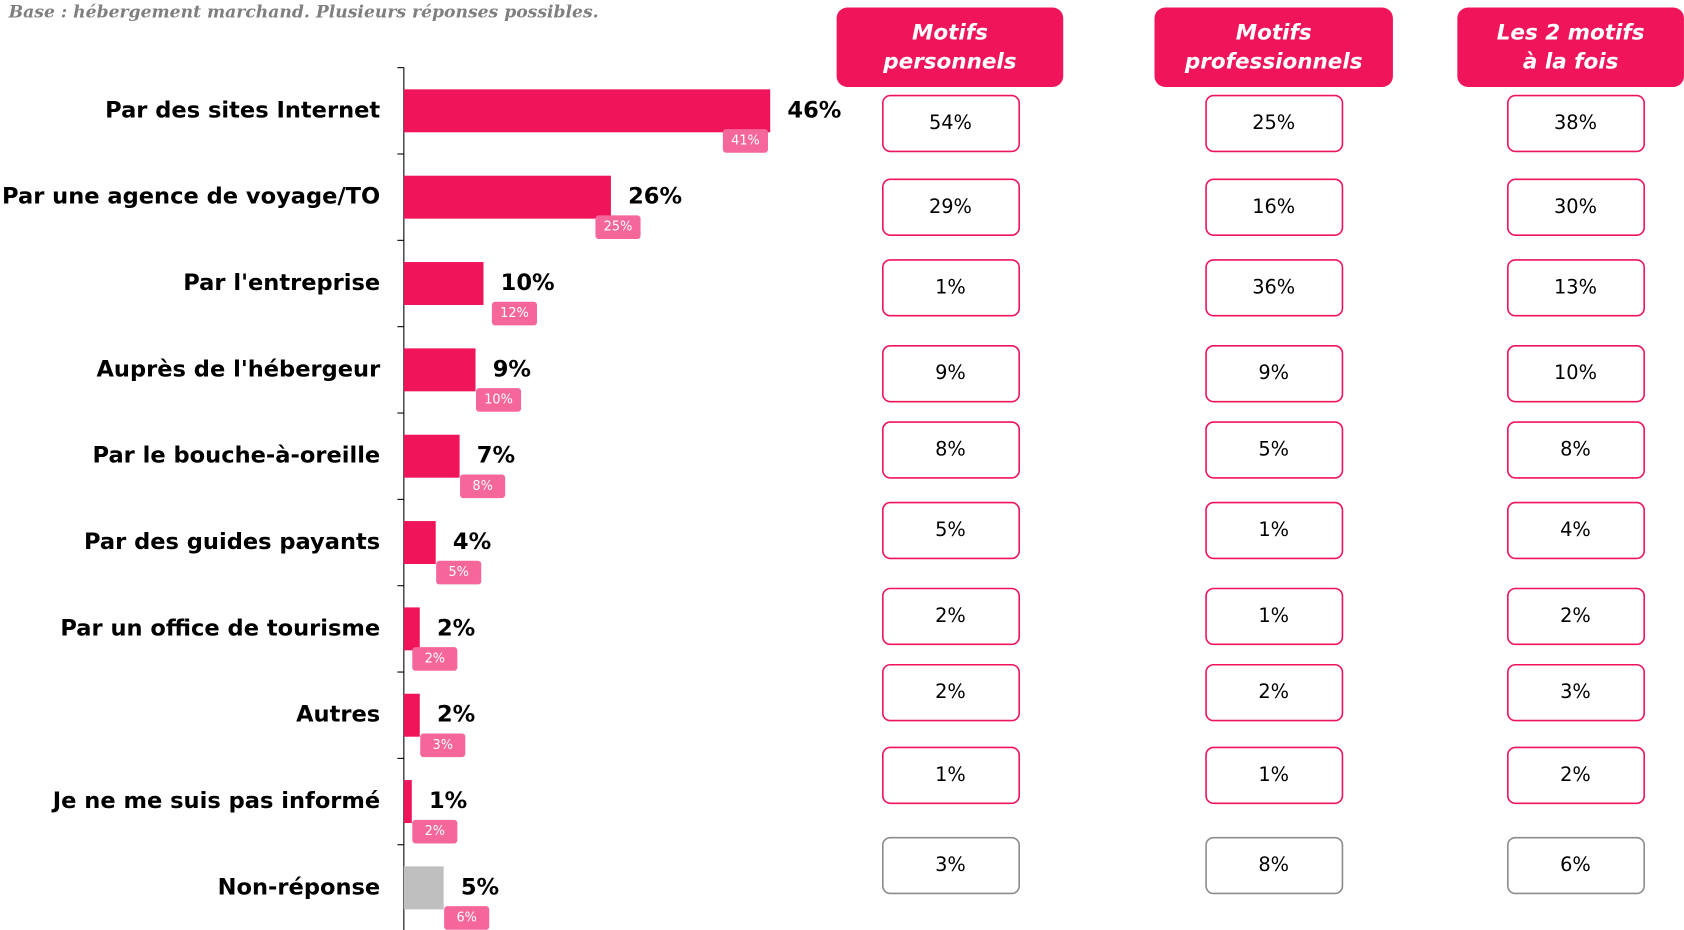 This screenshot has height=930, width=1684. What do you see at coordinates (238, 369) in the screenshot?
I see `category-label: Auprès de l'hébergeur` at bounding box center [238, 369].